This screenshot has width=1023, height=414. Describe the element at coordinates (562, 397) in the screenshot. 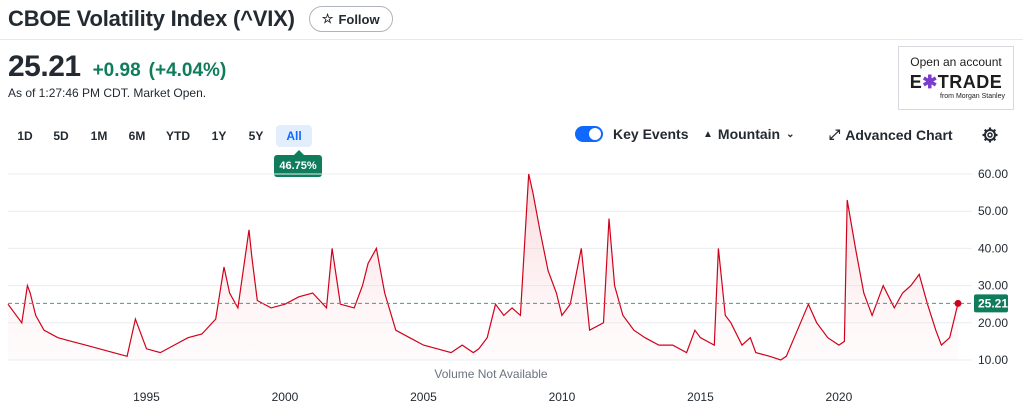

I see `x-tick-label: 2010` at that location.